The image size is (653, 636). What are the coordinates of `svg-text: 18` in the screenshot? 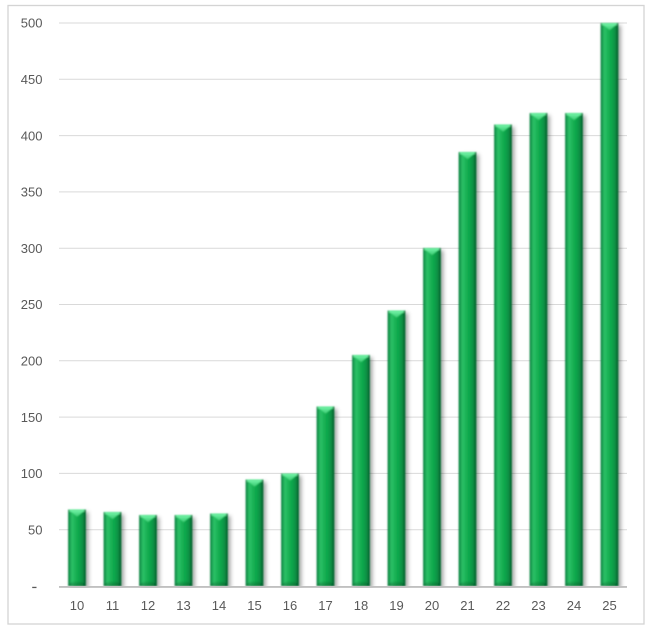 It's located at (361, 605).